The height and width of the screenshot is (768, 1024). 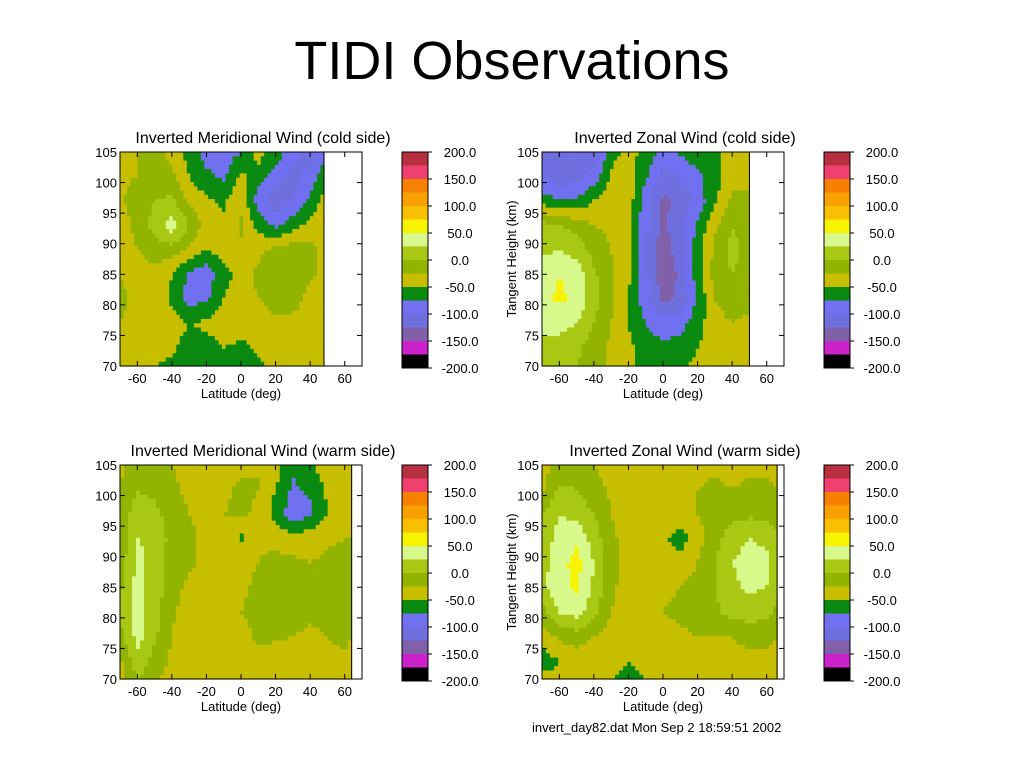 I want to click on colorbar-swatch, so click(x=415, y=159).